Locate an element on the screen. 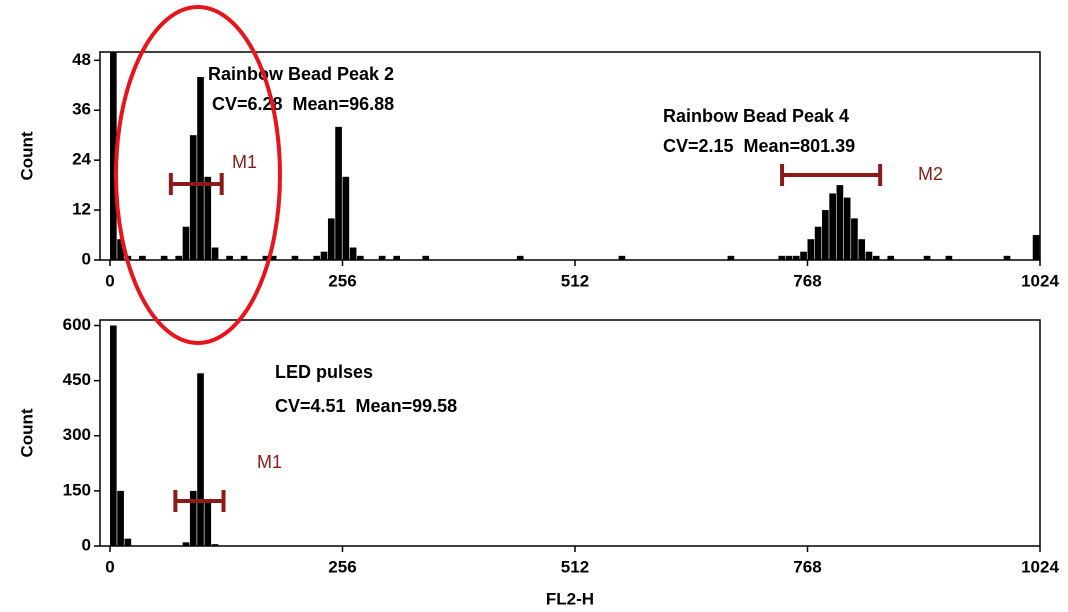 The image size is (1068, 612). y-tick-label: 150 is located at coordinates (77, 489).